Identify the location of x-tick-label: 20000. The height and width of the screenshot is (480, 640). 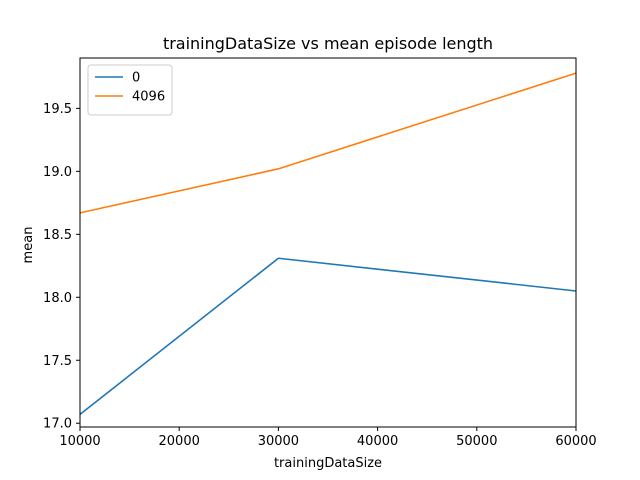
(179, 441).